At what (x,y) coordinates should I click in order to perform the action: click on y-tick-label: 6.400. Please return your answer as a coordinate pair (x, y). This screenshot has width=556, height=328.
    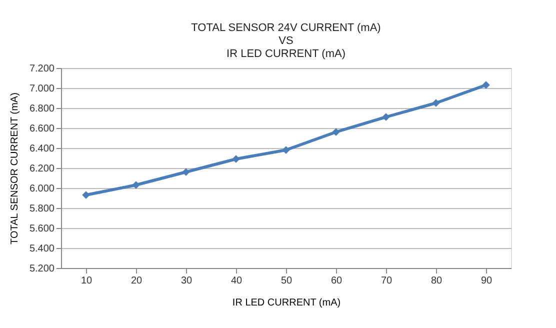
    Looking at the image, I should click on (42, 149).